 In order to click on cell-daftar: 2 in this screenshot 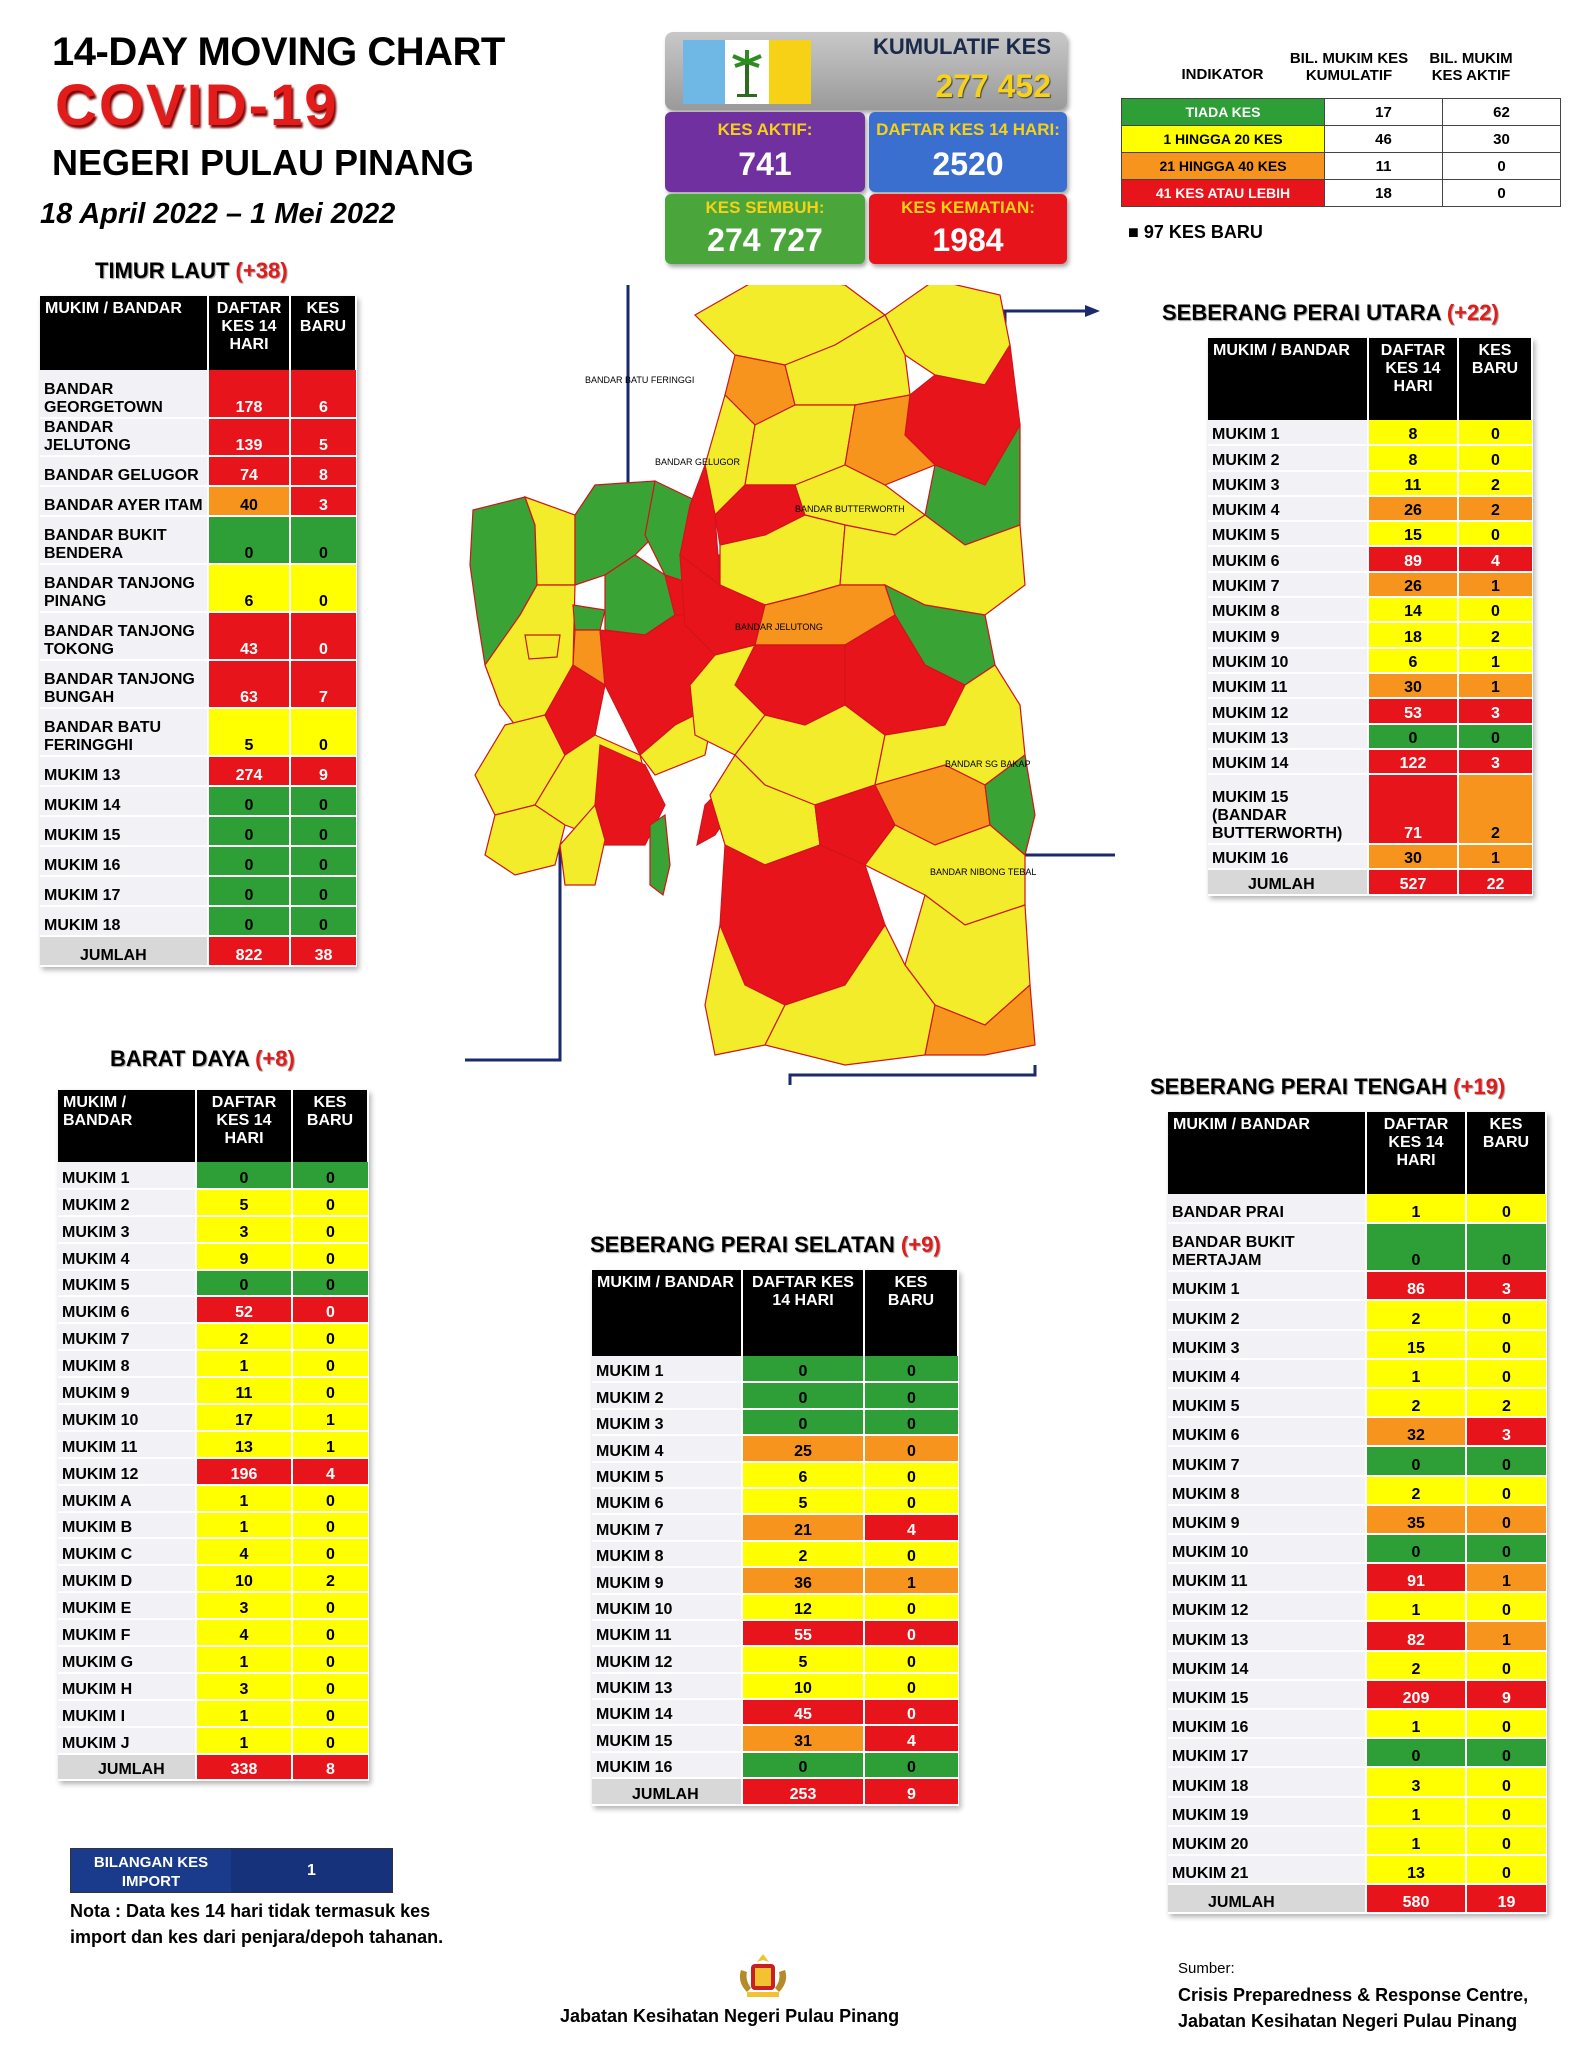, I will do `click(1415, 1403)`.